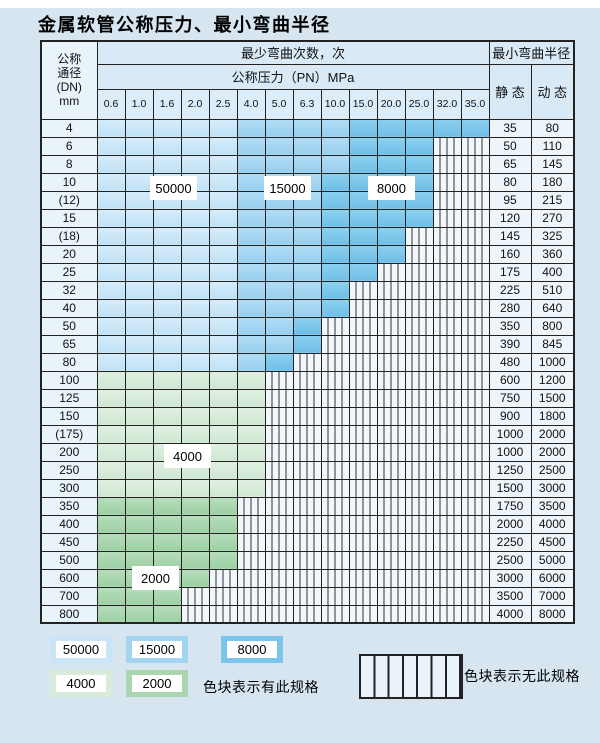 The width and height of the screenshot is (600, 743). What do you see at coordinates (552, 326) in the screenshot?
I see `dynamic-value-cell: 800` at bounding box center [552, 326].